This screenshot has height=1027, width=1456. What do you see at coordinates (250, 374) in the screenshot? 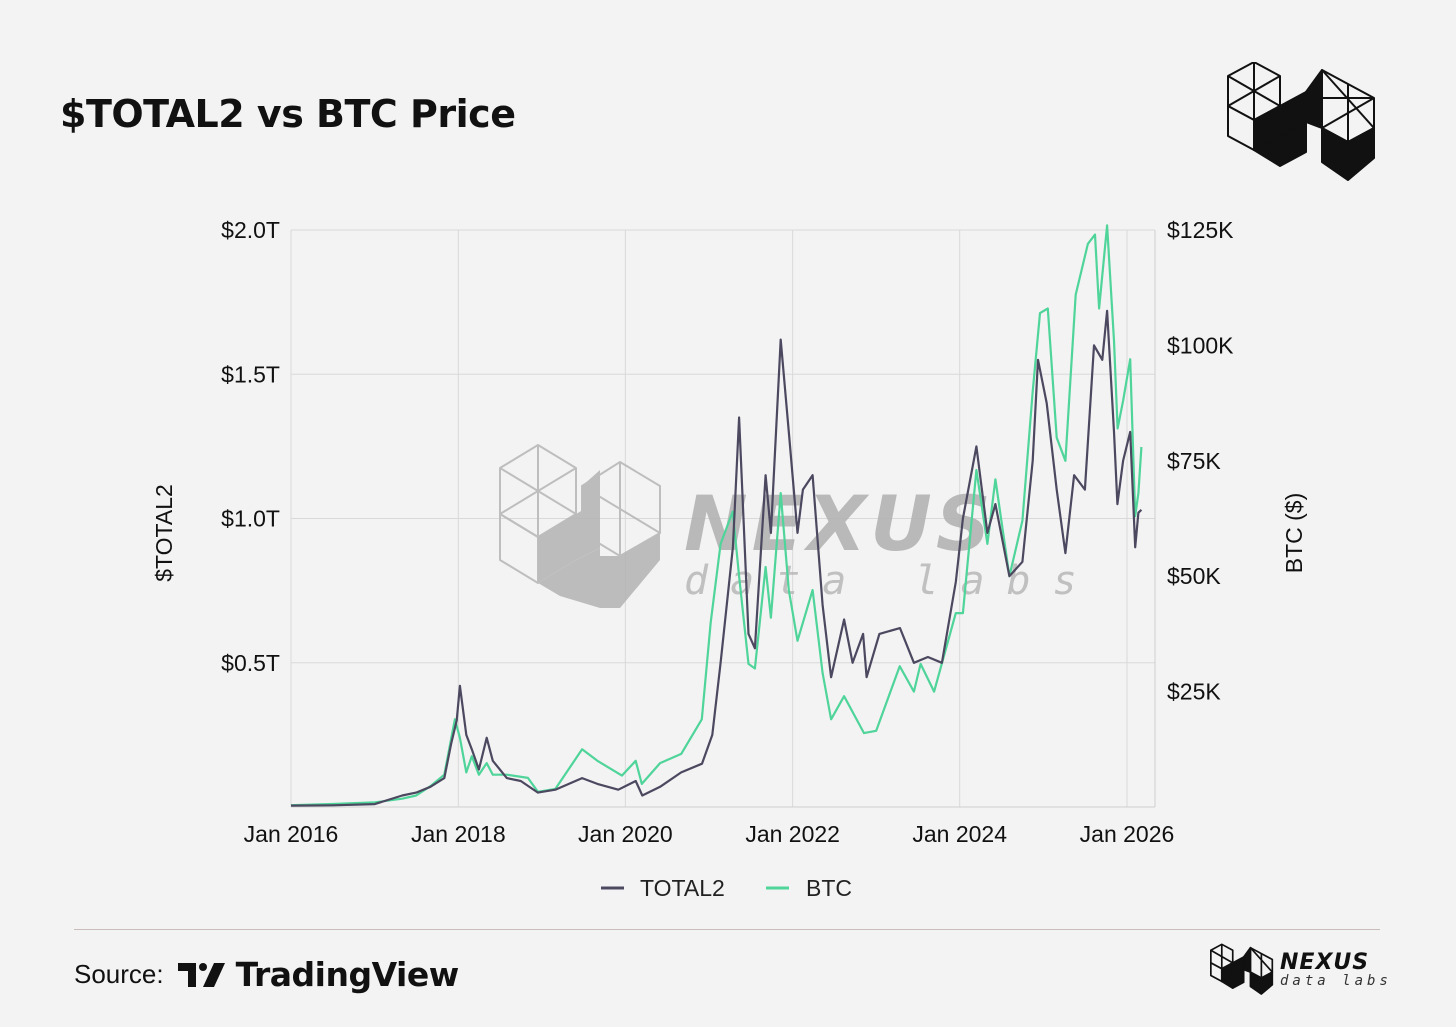
I see `y-tick-label: $1.5T` at bounding box center [250, 374].